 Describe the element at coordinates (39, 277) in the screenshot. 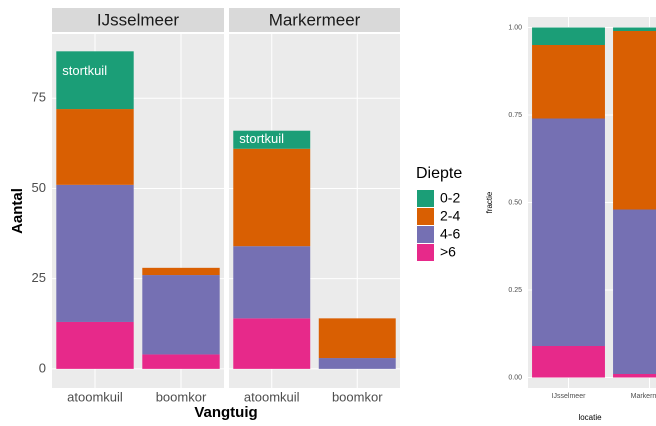

I see `y-tick-label: 25` at that location.